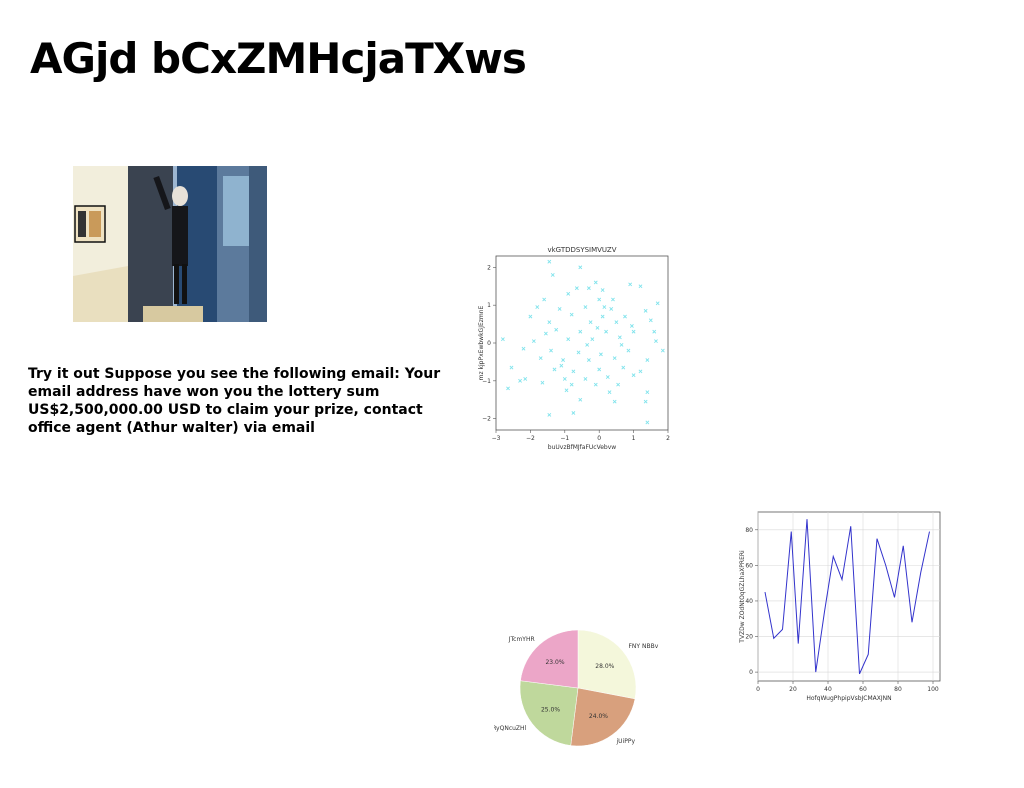  What do you see at coordinates (668, 438) in the screenshot?
I see `scatter-x-tick-label: 2` at bounding box center [668, 438].